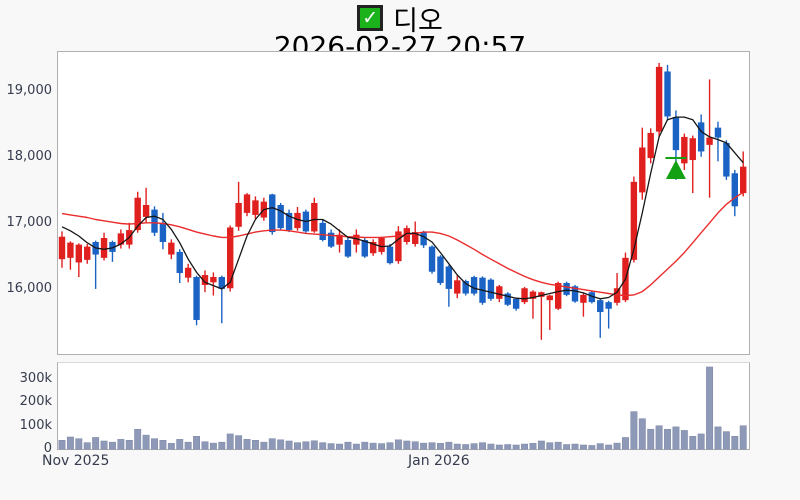 The height and width of the screenshot is (500, 800). I want to click on chart-title: ✓ 디오, so click(400, 20).